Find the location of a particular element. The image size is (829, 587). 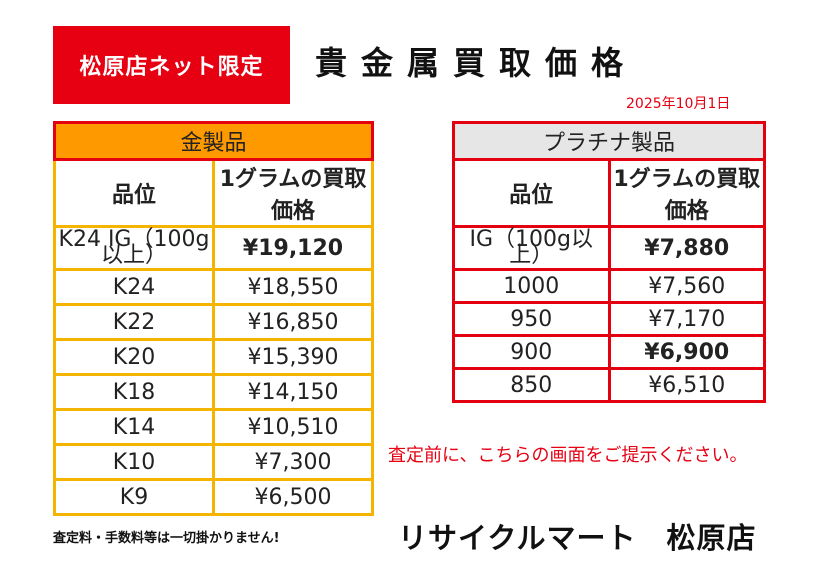

table-row: K10 ¥7,300 is located at coordinates (213, 462).